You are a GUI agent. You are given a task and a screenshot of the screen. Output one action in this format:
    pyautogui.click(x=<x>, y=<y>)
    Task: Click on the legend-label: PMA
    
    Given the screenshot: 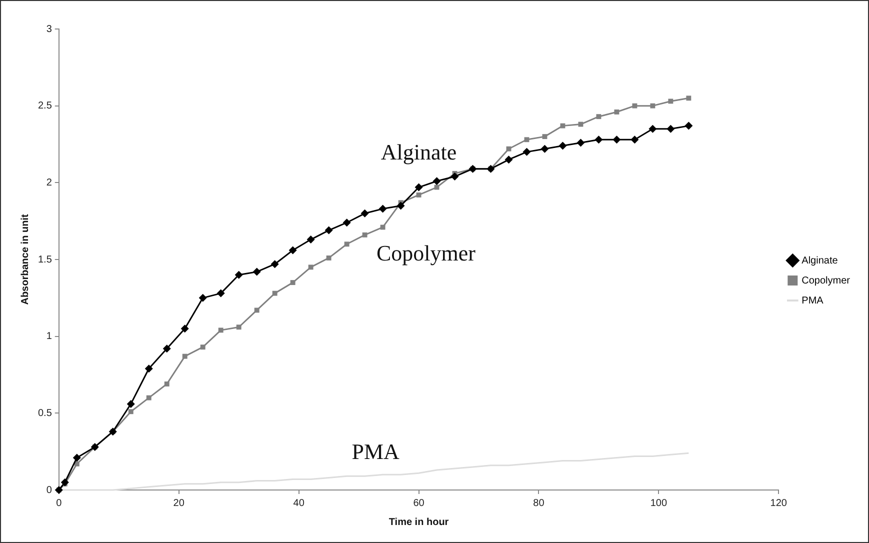 What is the action you would take?
    pyautogui.click(x=813, y=300)
    